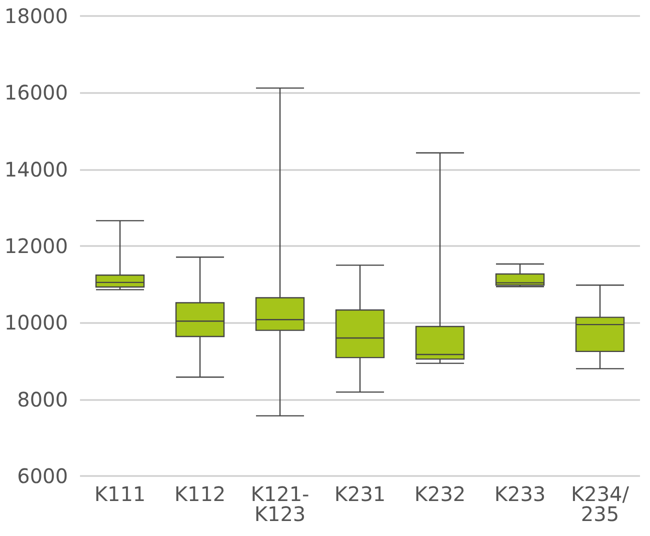  I want to click on y-tick-label: 6000, so click(42, 476).